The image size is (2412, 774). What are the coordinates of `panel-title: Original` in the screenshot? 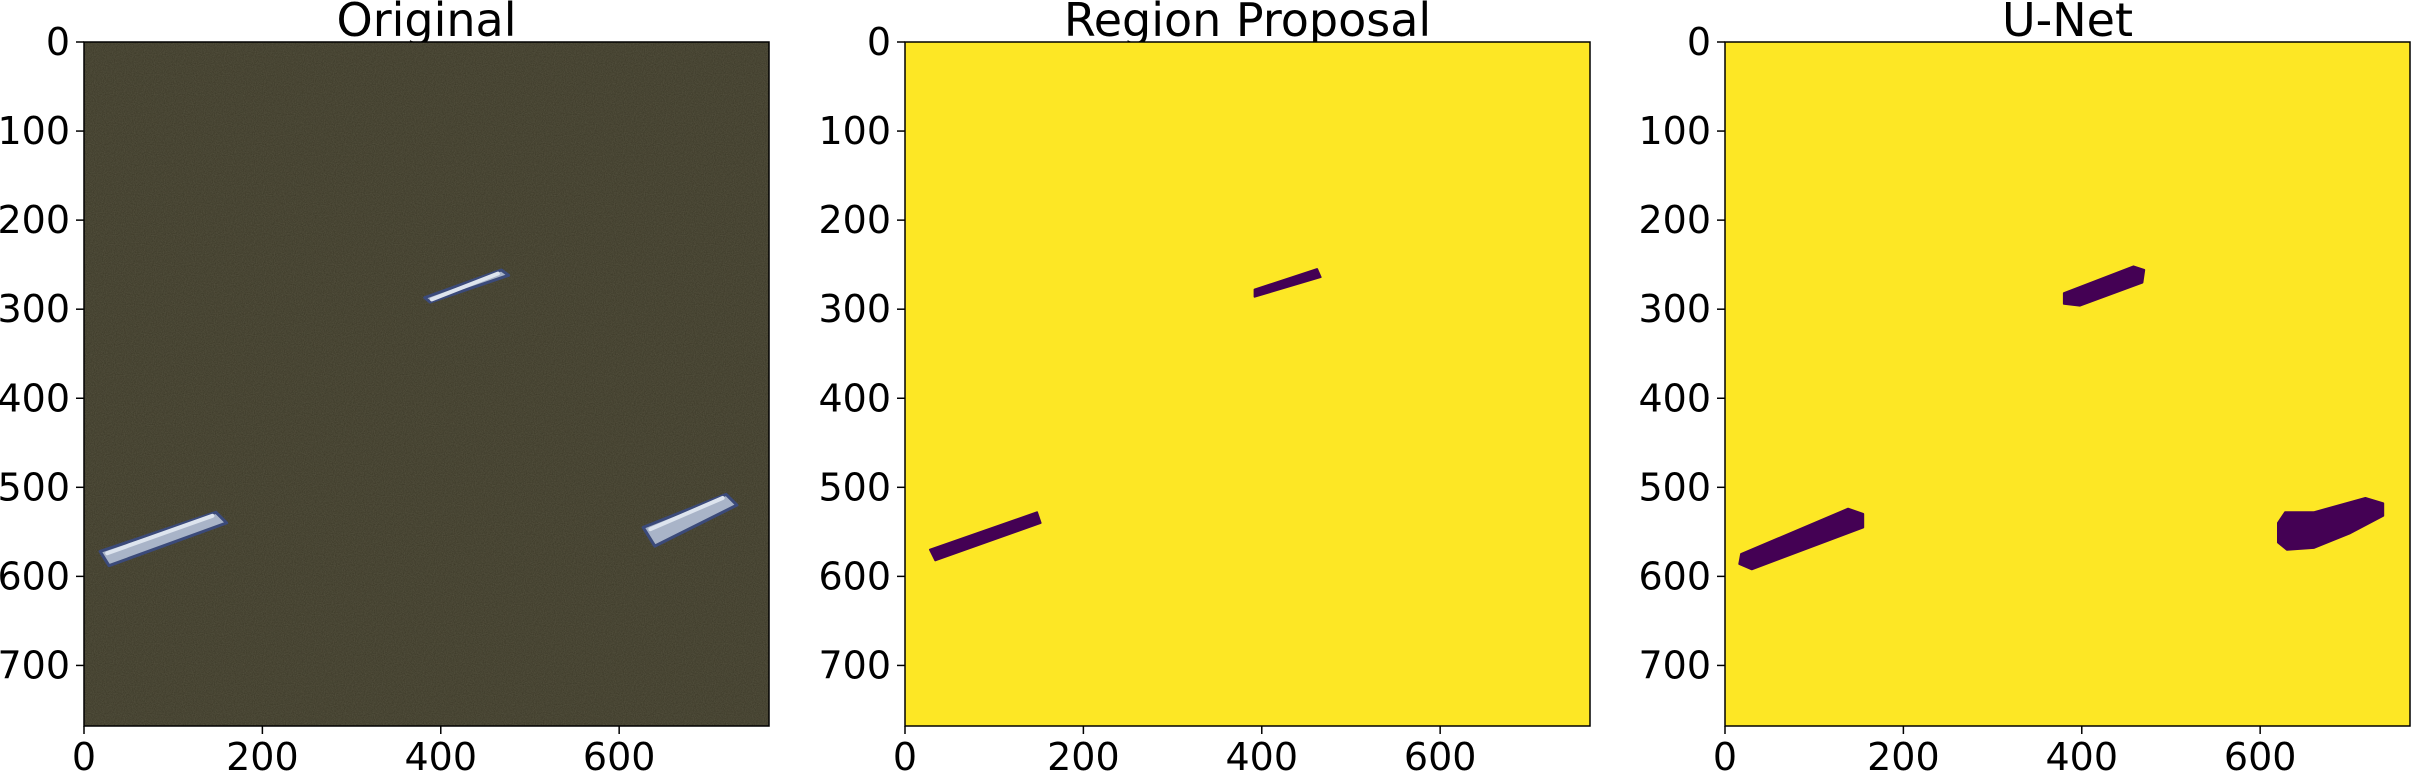 It's located at (426, 23).